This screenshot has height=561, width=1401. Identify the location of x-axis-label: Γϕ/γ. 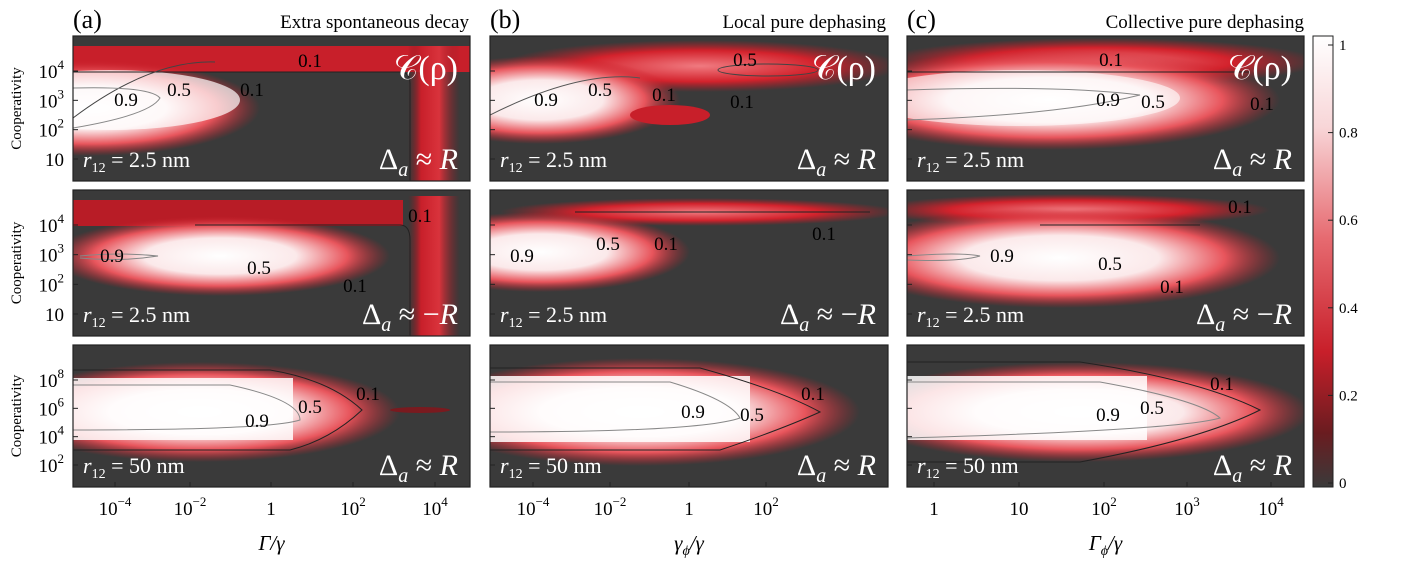
(1105, 545).